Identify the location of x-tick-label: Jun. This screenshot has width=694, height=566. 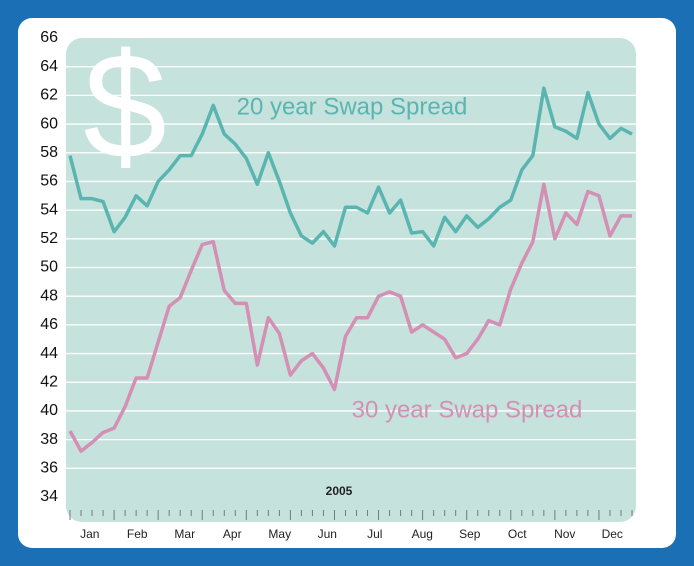
(327, 534).